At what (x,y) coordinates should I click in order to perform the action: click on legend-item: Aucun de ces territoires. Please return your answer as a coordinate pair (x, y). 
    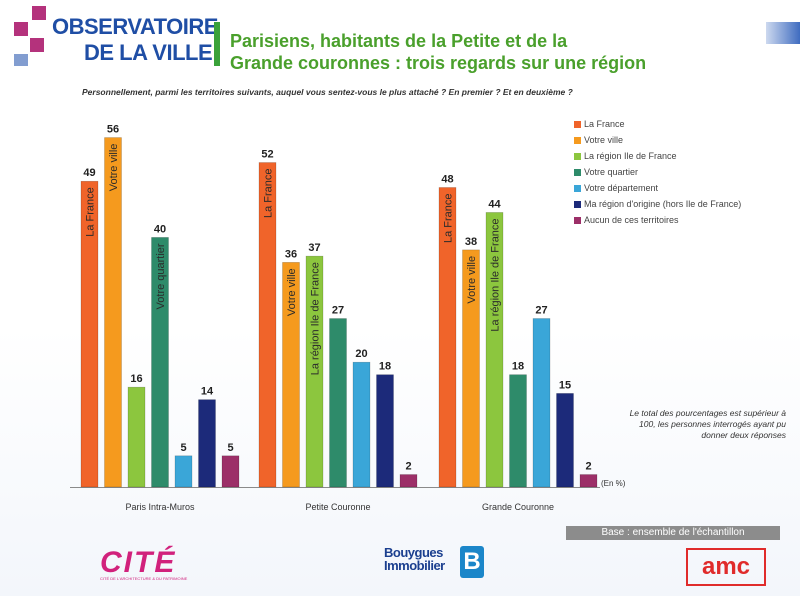
    Looking at the image, I should click on (657, 220).